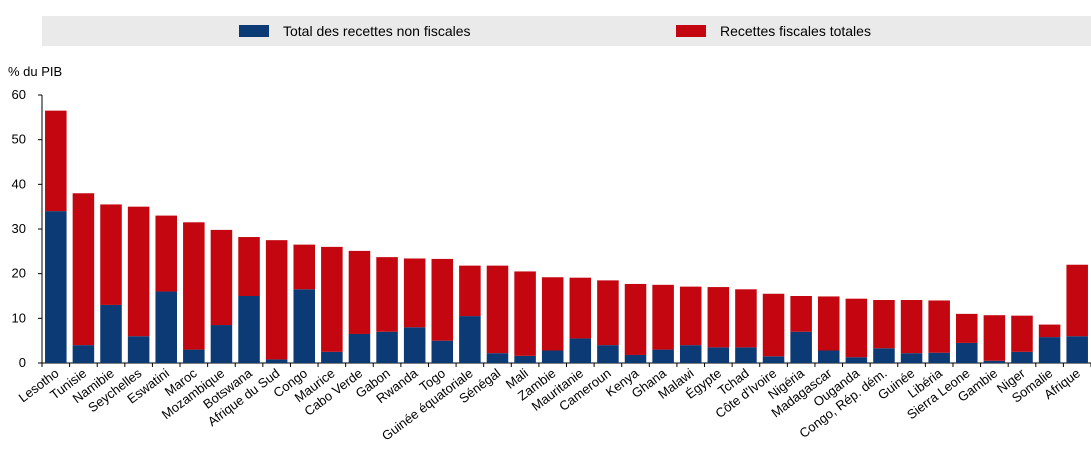 This screenshot has height=464, width=1091. Describe the element at coordinates (19, 94) in the screenshot. I see `y-tick-label: 60` at that location.